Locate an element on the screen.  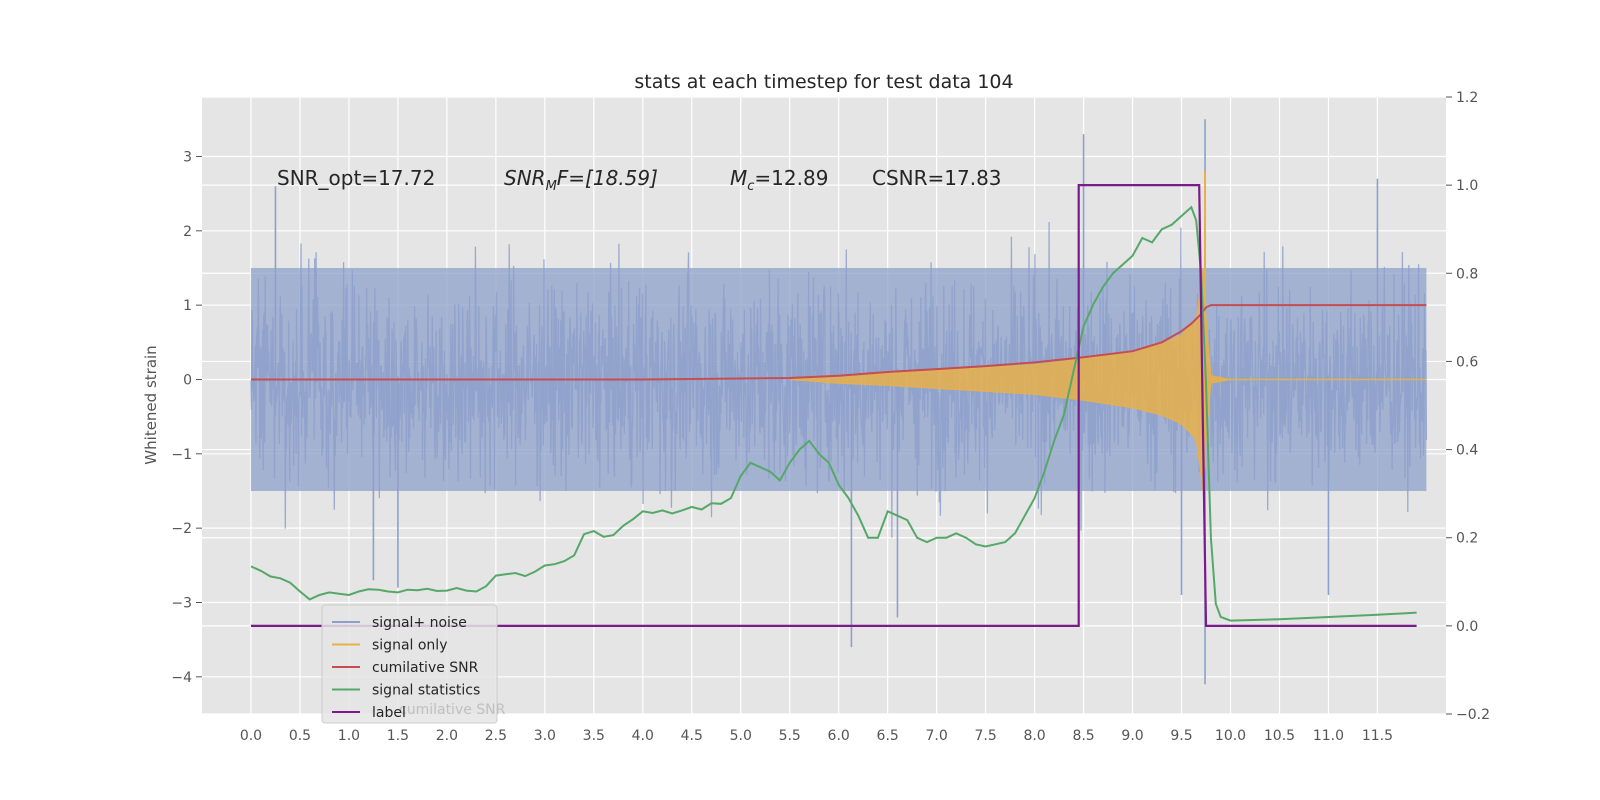
y2-tick-label: −0.2 is located at coordinates (1473, 715).